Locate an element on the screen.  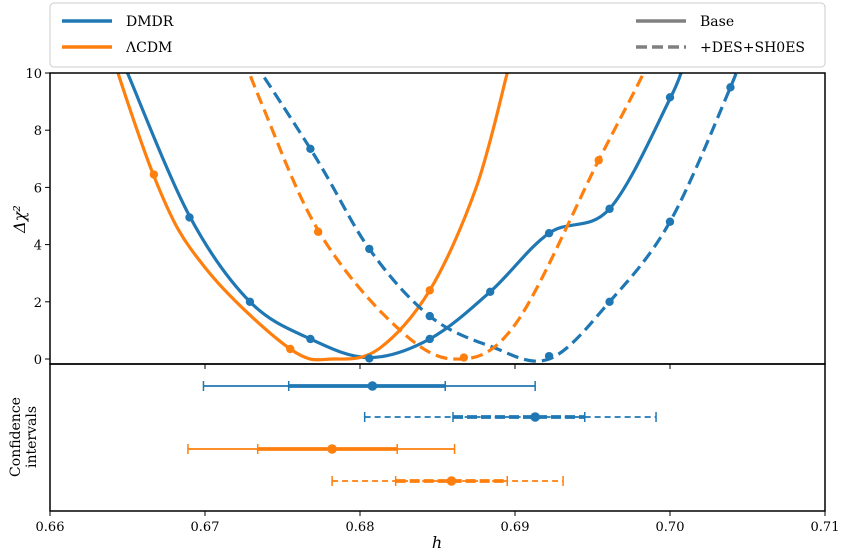
top-panel-ylabel: Δχ² is located at coordinates (19, 219).